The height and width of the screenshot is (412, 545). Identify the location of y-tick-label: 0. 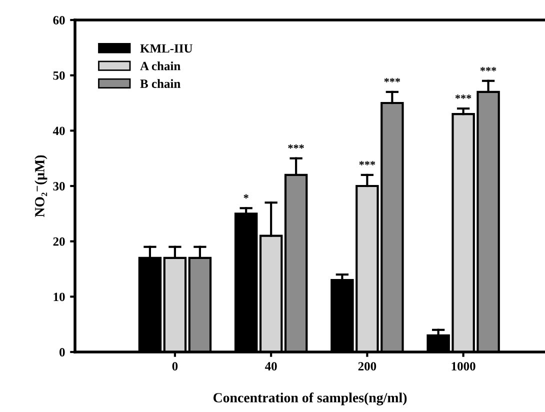
(62, 352).